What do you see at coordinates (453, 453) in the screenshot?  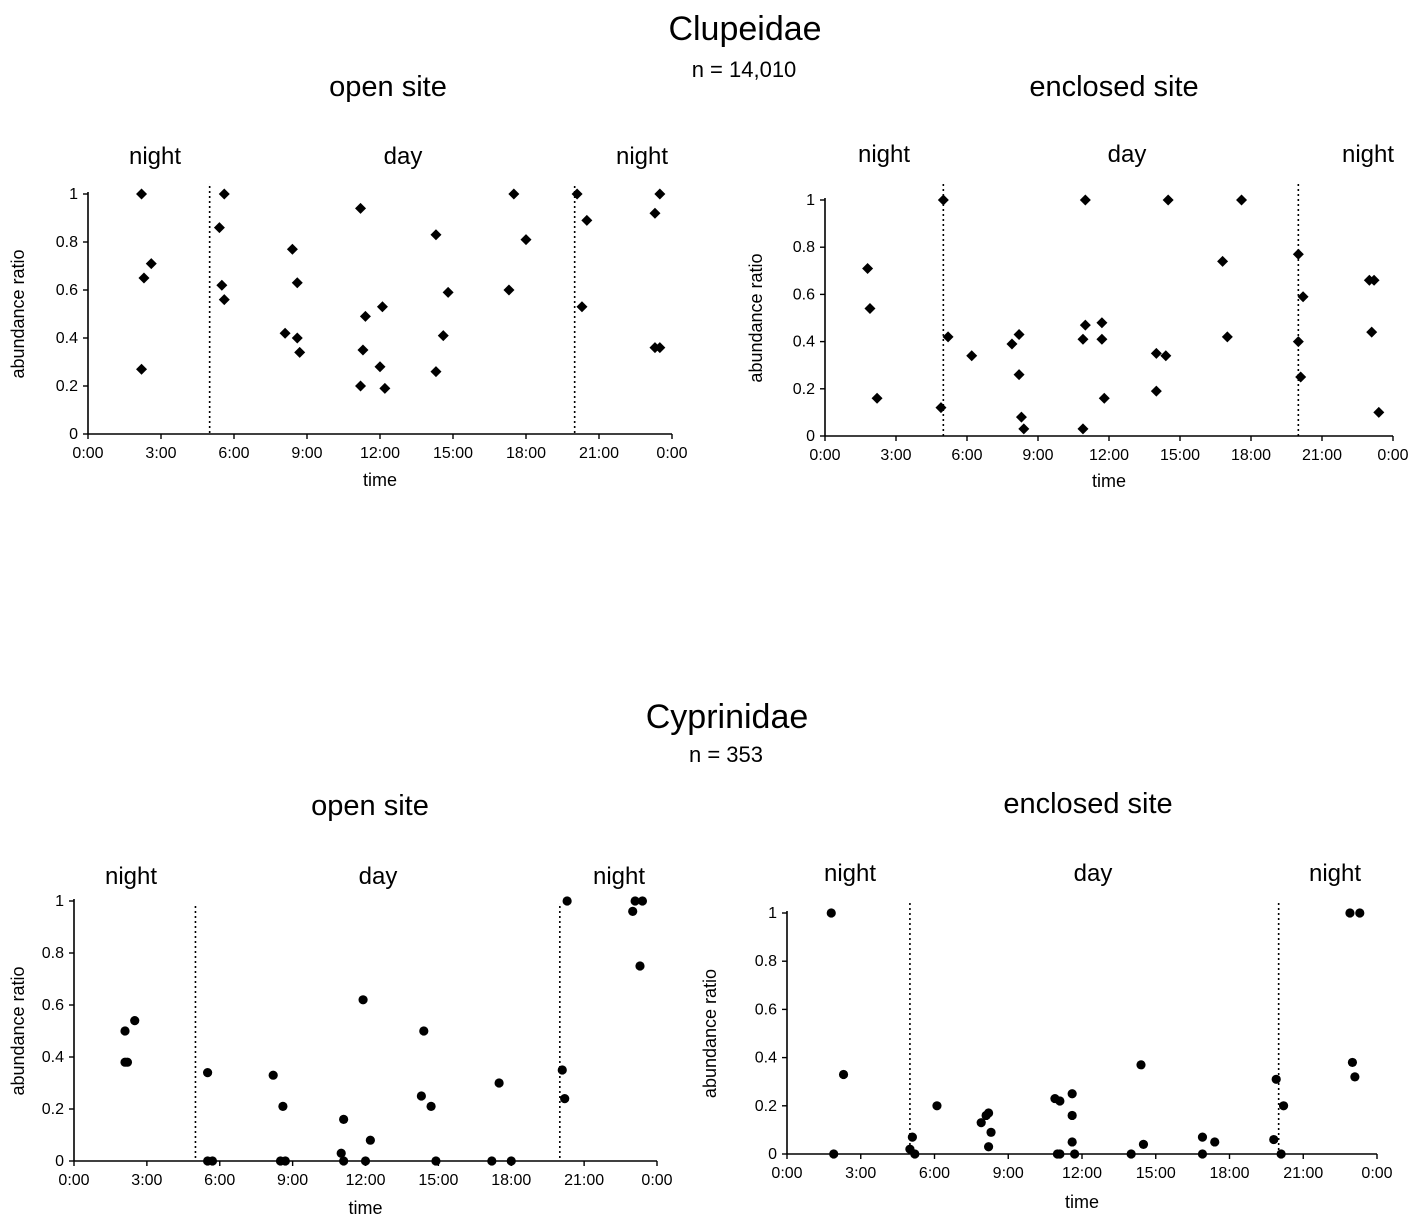 I see `x-tick-label: 15:00` at bounding box center [453, 453].